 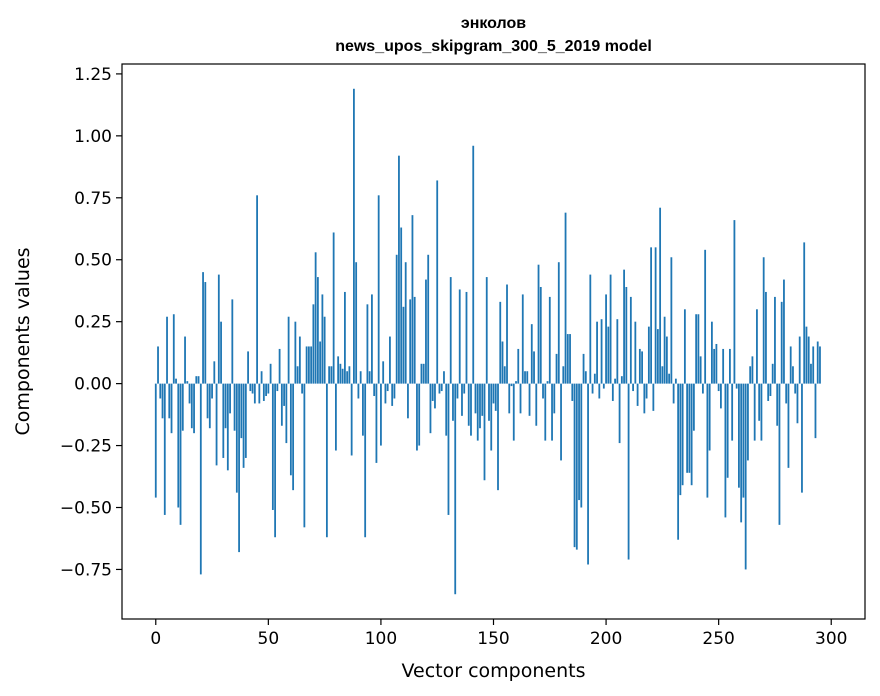 I want to click on x-axis-ticks: 0 50 100 150 200 250 300, so click(x=498, y=634).